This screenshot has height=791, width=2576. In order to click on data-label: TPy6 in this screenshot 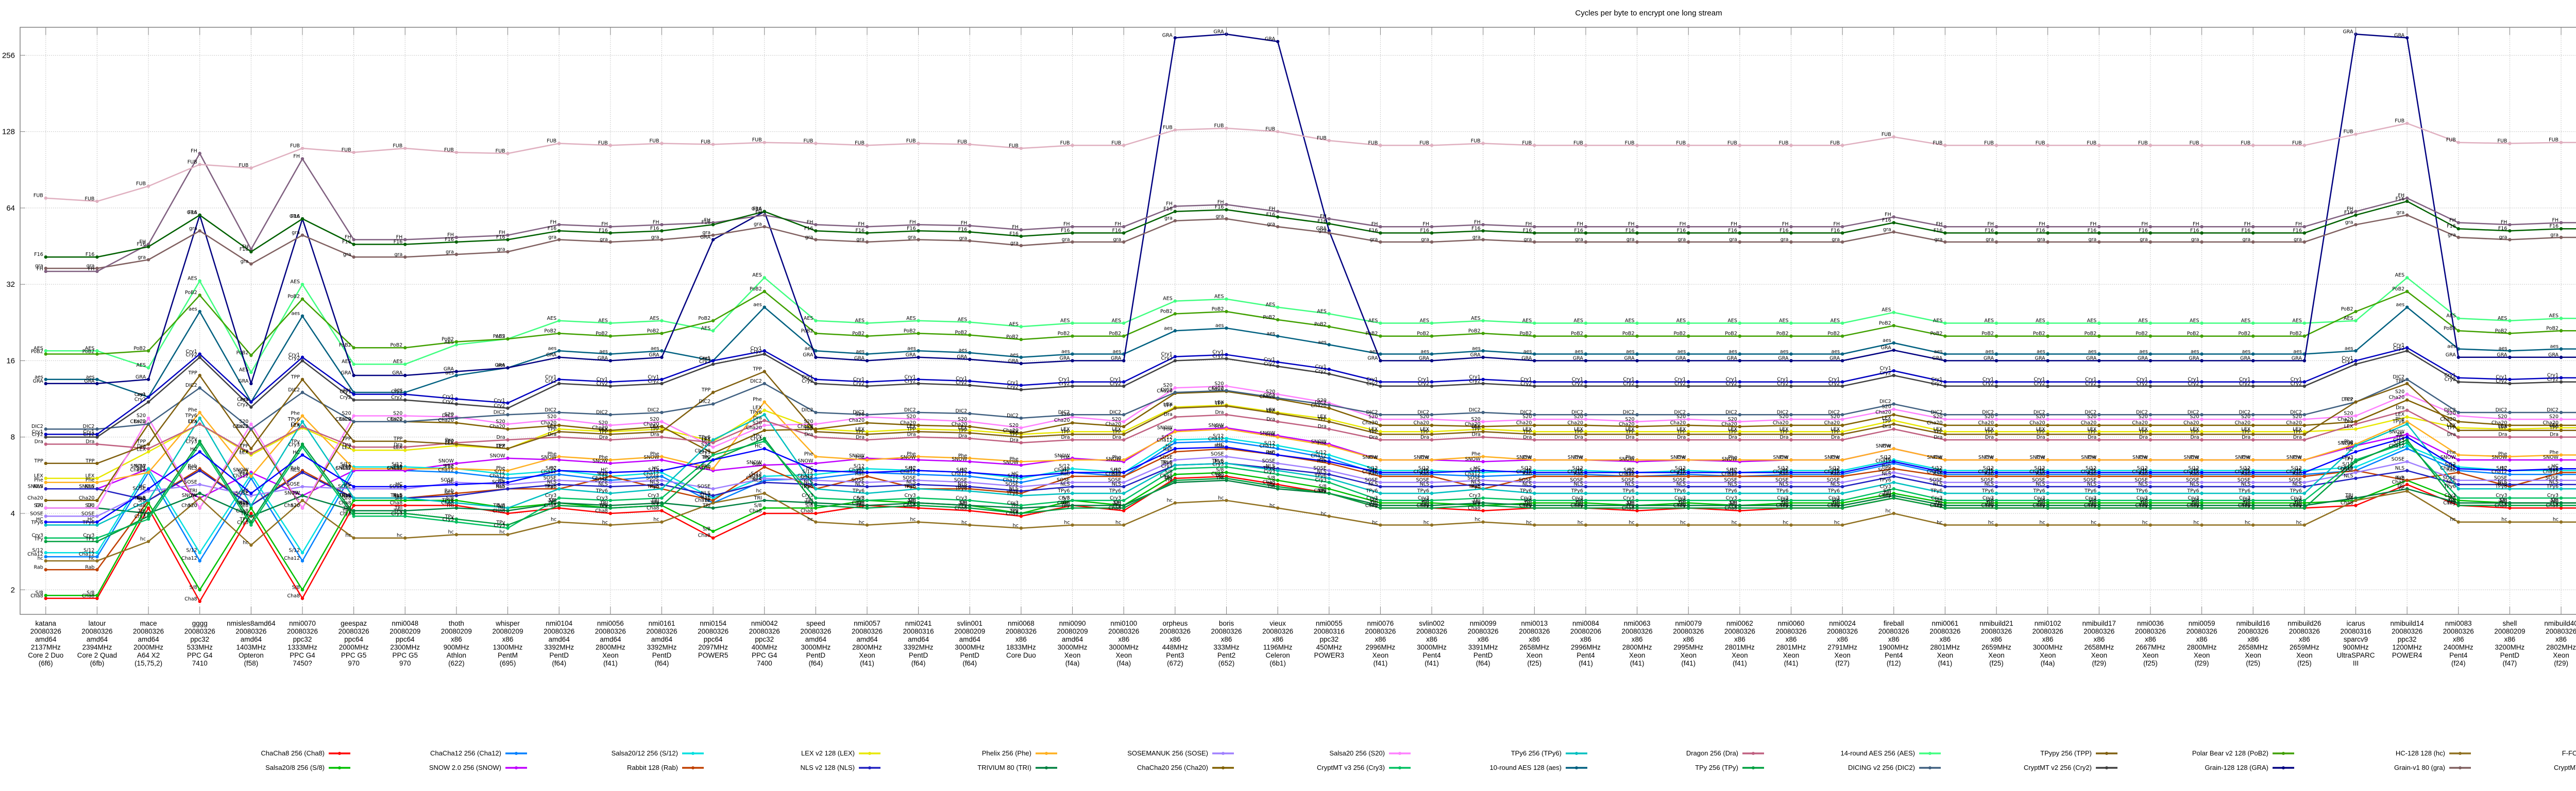, I will do `click(1269, 468)`.